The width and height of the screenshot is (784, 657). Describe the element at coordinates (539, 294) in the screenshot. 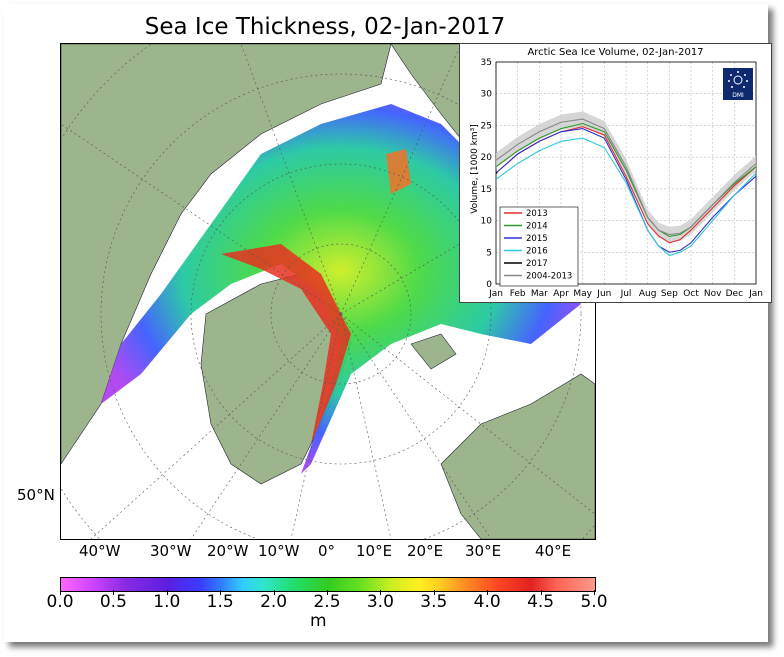

I see `x-tick-label: Mar` at that location.